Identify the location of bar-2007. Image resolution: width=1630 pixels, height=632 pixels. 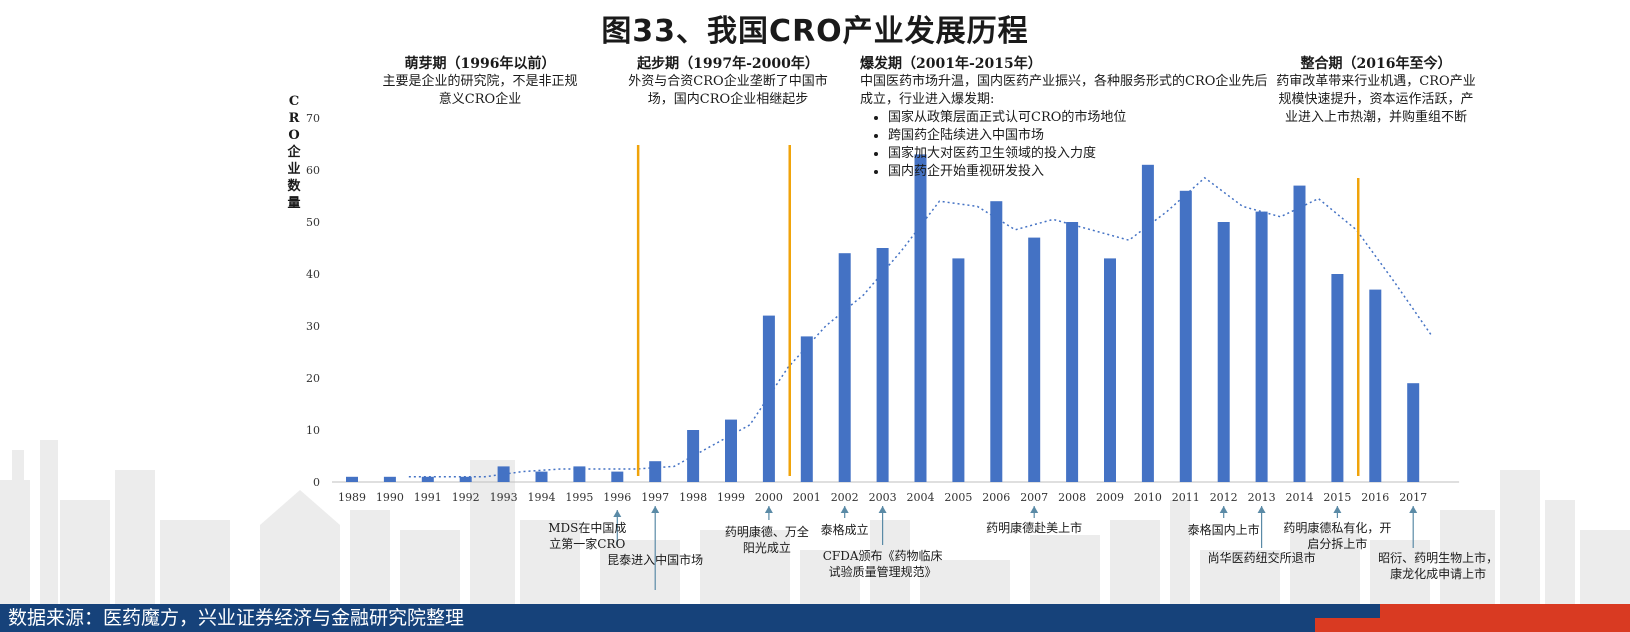
(1034, 359).